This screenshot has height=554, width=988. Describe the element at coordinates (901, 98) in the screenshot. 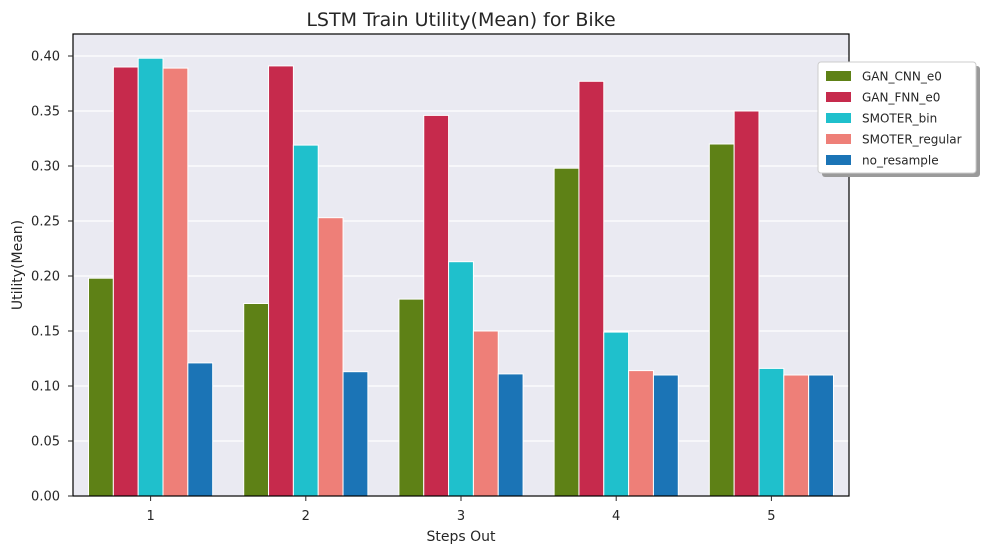

I see `legend-label: GAN_FNN_e0` at that location.